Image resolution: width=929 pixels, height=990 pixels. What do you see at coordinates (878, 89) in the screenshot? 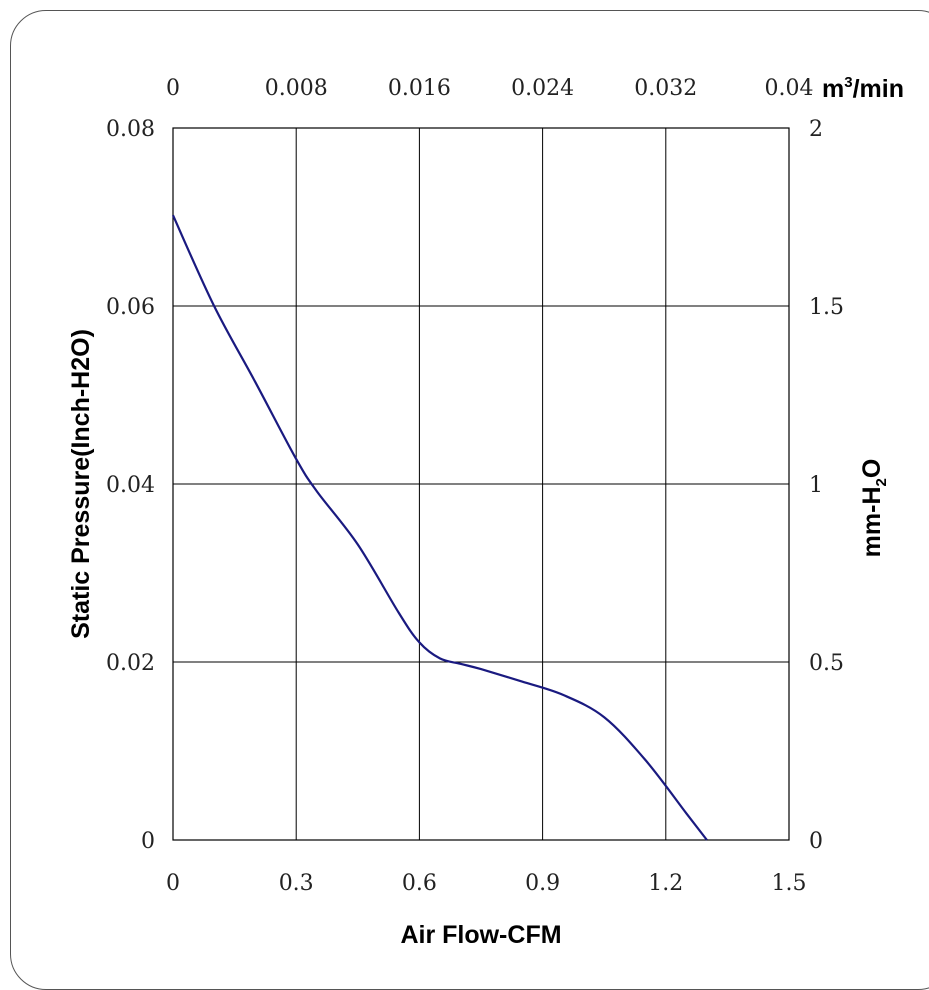
I see `top-unit-rest: /min` at bounding box center [878, 89].